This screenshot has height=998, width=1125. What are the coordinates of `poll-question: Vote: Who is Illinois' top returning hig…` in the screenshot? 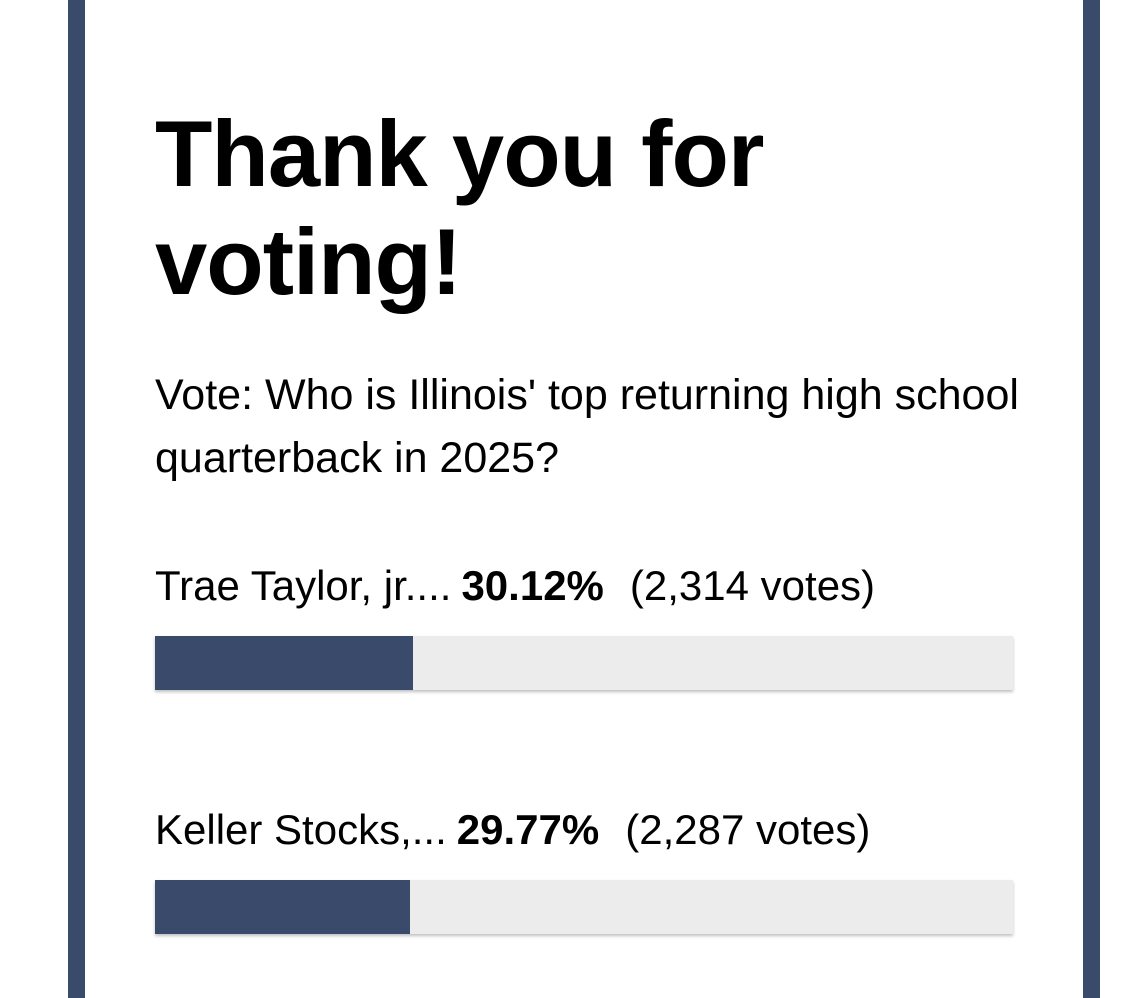 It's located at (587, 426).